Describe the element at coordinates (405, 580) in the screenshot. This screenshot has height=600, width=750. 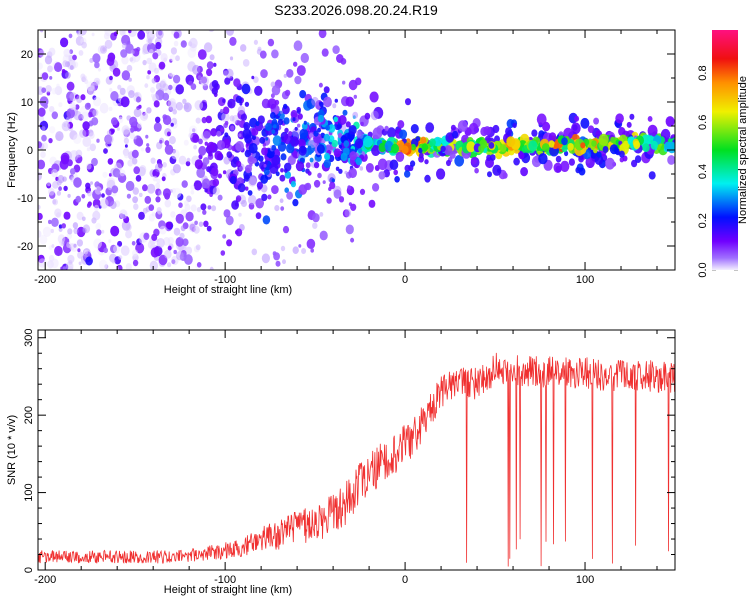
I see `x-tick-label: 0` at that location.